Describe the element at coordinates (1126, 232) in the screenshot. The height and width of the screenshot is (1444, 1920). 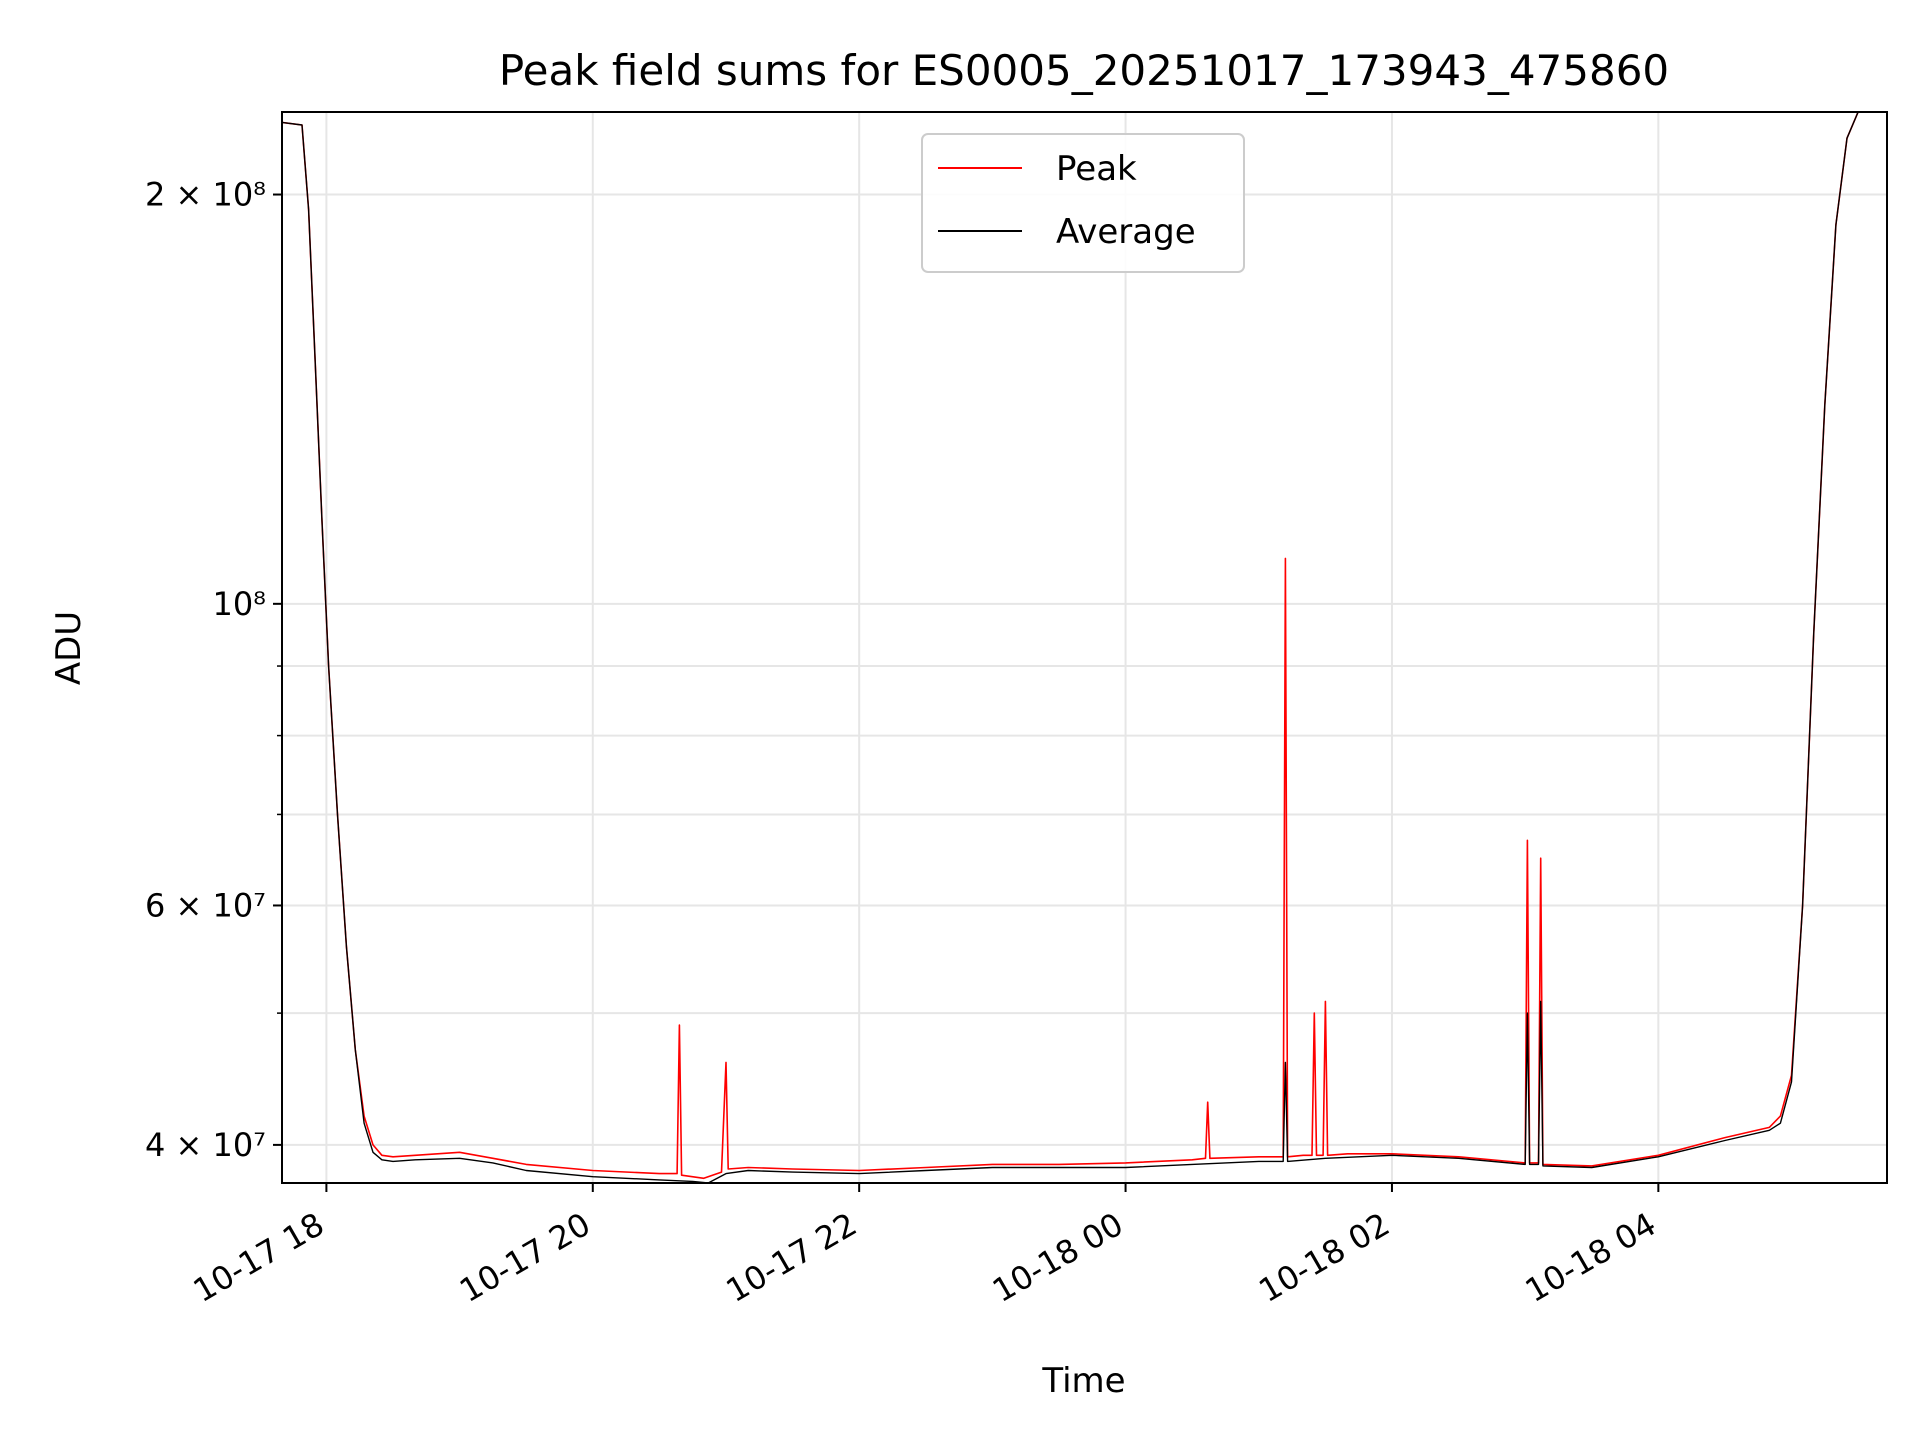
I see `legend-average-label: Average` at that location.